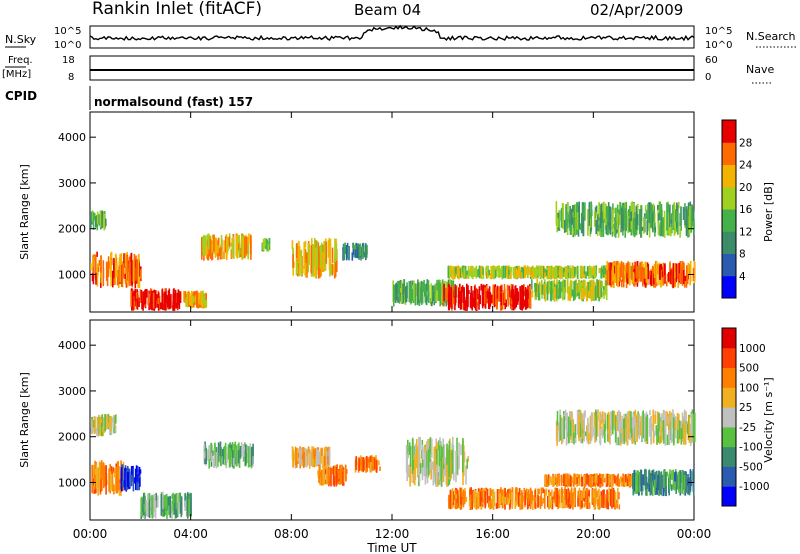  What do you see at coordinates (72, 274) in the screenshot?
I see `power-ytick-label: 1000` at bounding box center [72, 274].